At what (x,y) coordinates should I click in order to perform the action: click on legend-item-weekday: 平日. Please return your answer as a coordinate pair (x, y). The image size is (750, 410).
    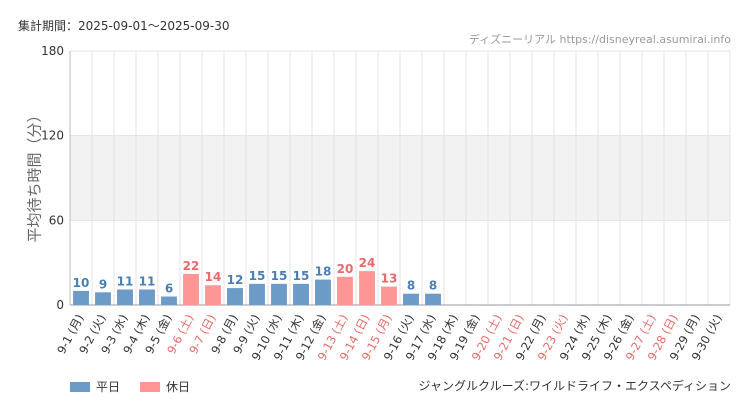
    Looking at the image, I should click on (95, 386).